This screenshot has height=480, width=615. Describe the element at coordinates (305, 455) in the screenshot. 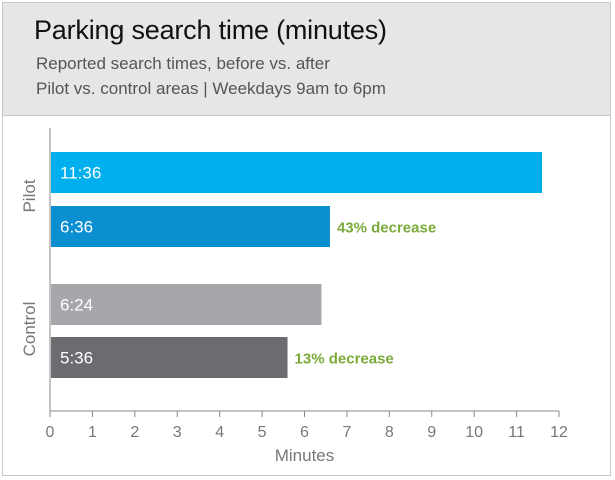

I see `x-axis-label: Minutes` at that location.